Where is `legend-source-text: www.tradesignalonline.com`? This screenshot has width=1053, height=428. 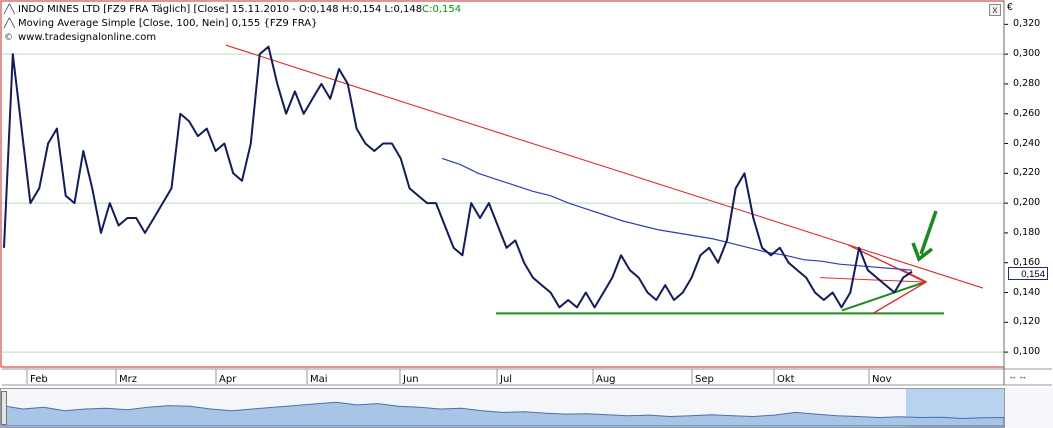 legend-source-text: www.tradesignalonline.com is located at coordinates (87, 37).